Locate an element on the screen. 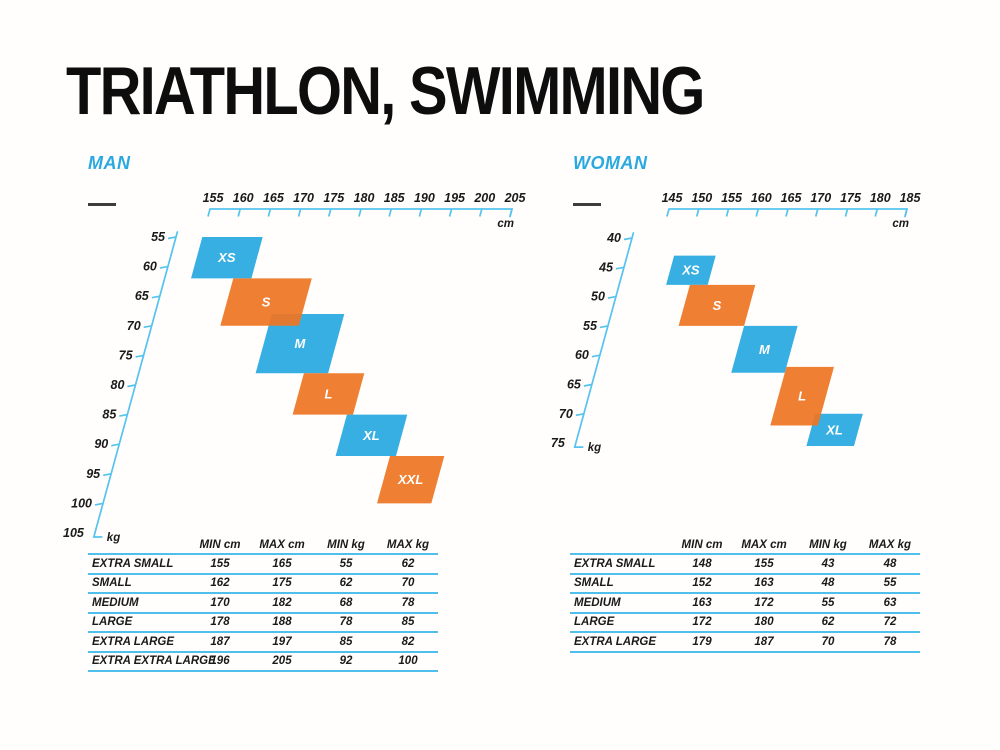 The height and width of the screenshot is (750, 1000). kg-tick-label: 85 is located at coordinates (109, 415).